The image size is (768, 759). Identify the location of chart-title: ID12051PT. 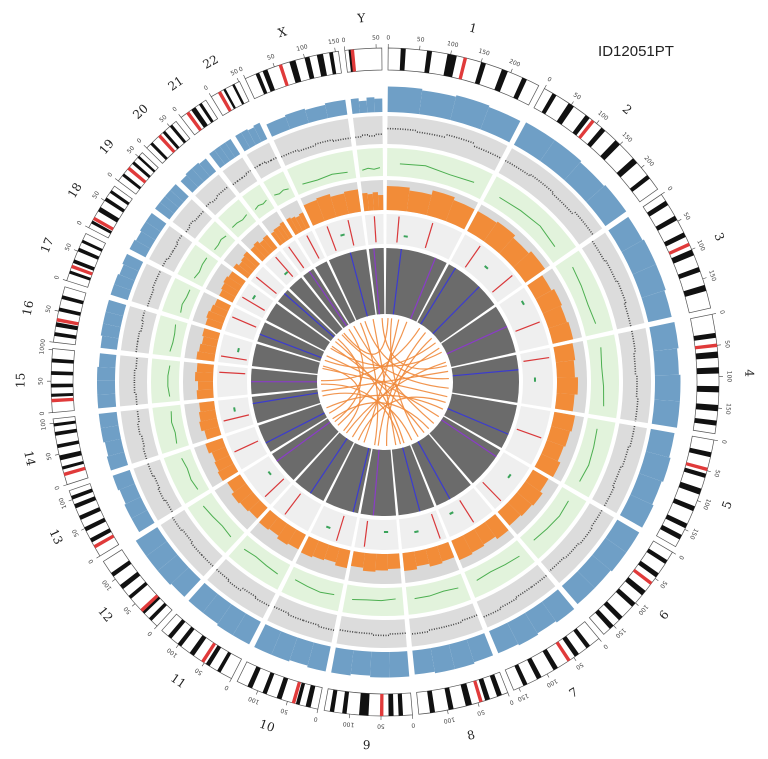
(636, 51).